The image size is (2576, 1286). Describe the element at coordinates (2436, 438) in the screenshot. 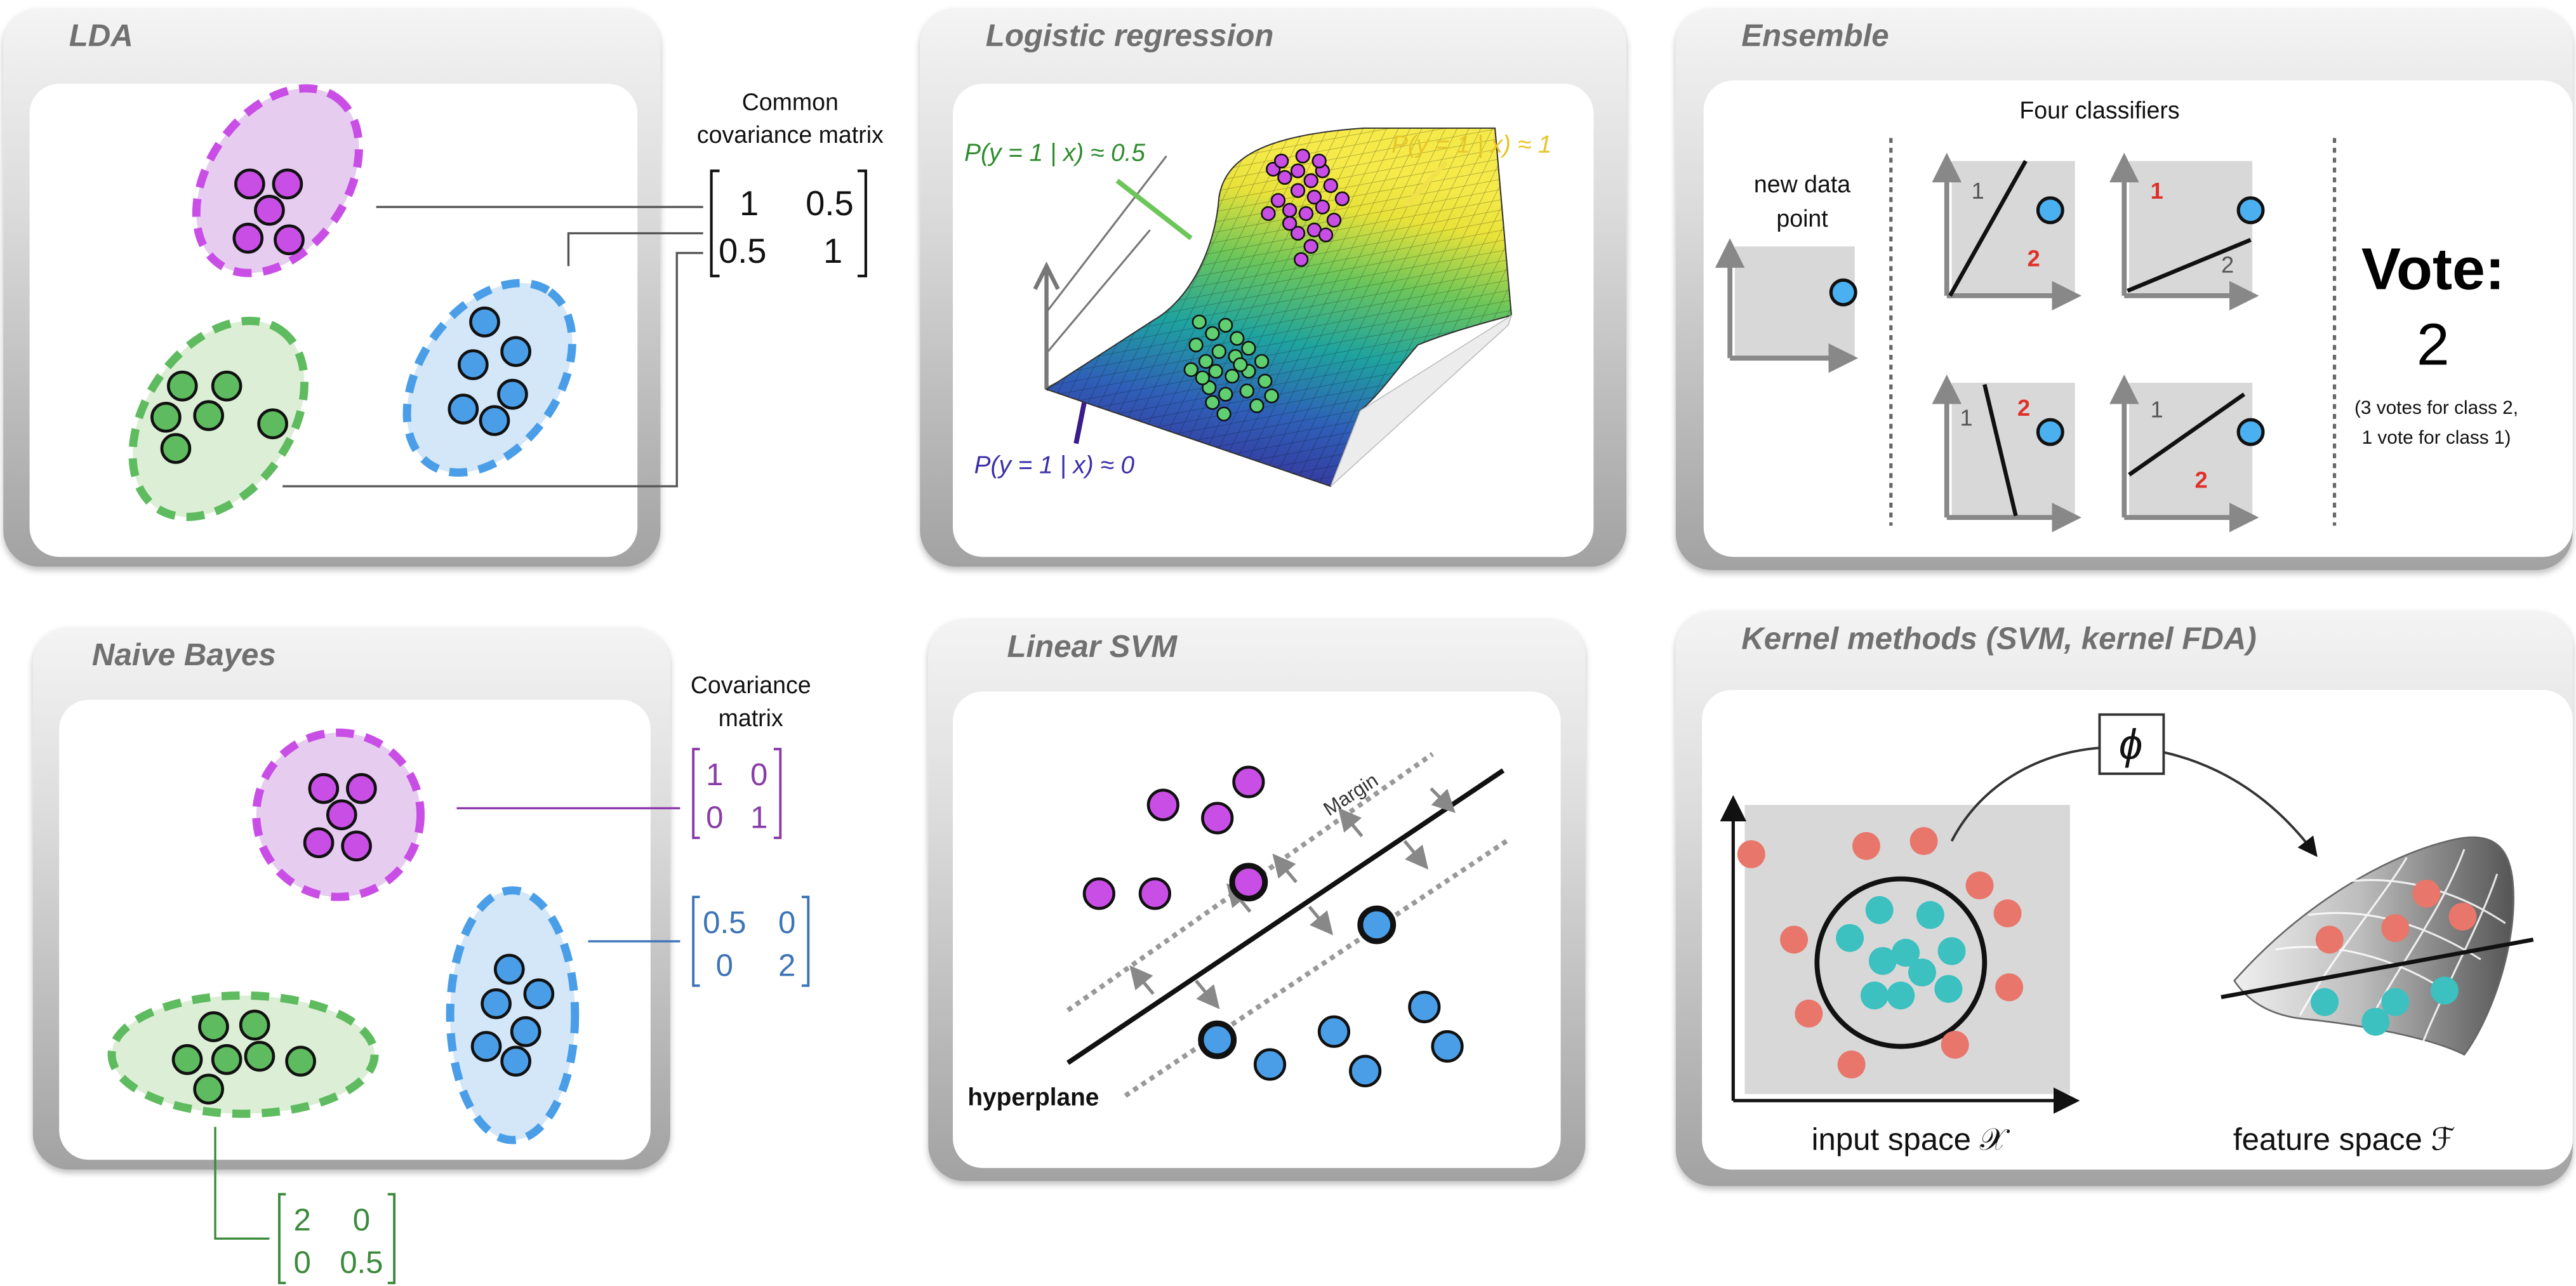

I see `ensemble-vote-note-line2: 1 vote for class 1)` at that location.